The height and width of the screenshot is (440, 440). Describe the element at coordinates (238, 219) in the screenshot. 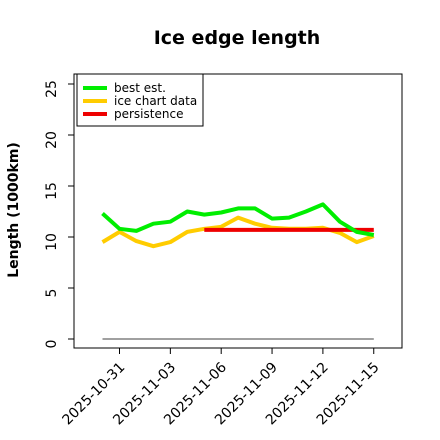

I see `series-line-best-est` at that location.